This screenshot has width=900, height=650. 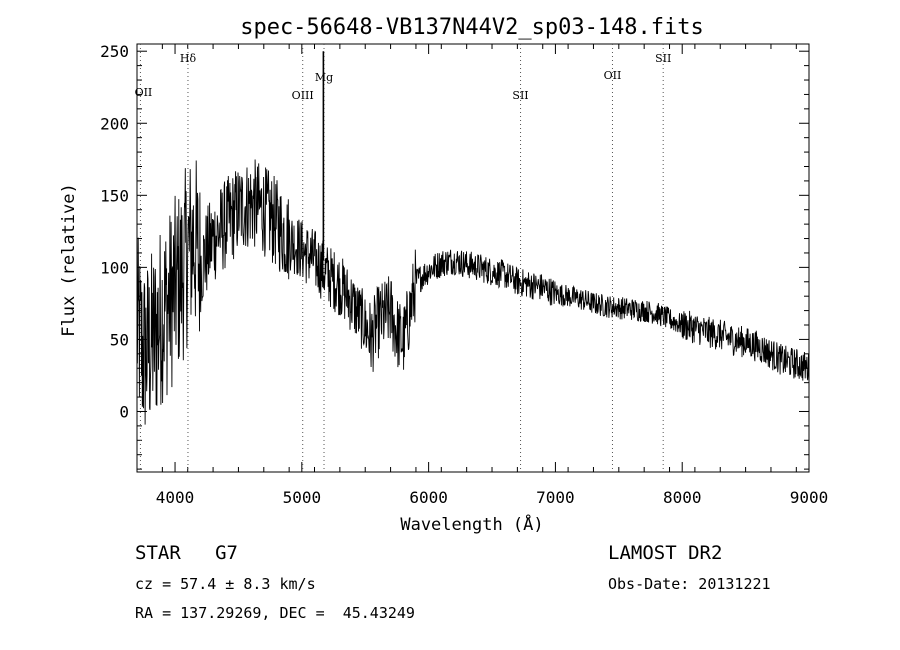 I want to click on x-tick-label: 9000, so click(x=809, y=497).